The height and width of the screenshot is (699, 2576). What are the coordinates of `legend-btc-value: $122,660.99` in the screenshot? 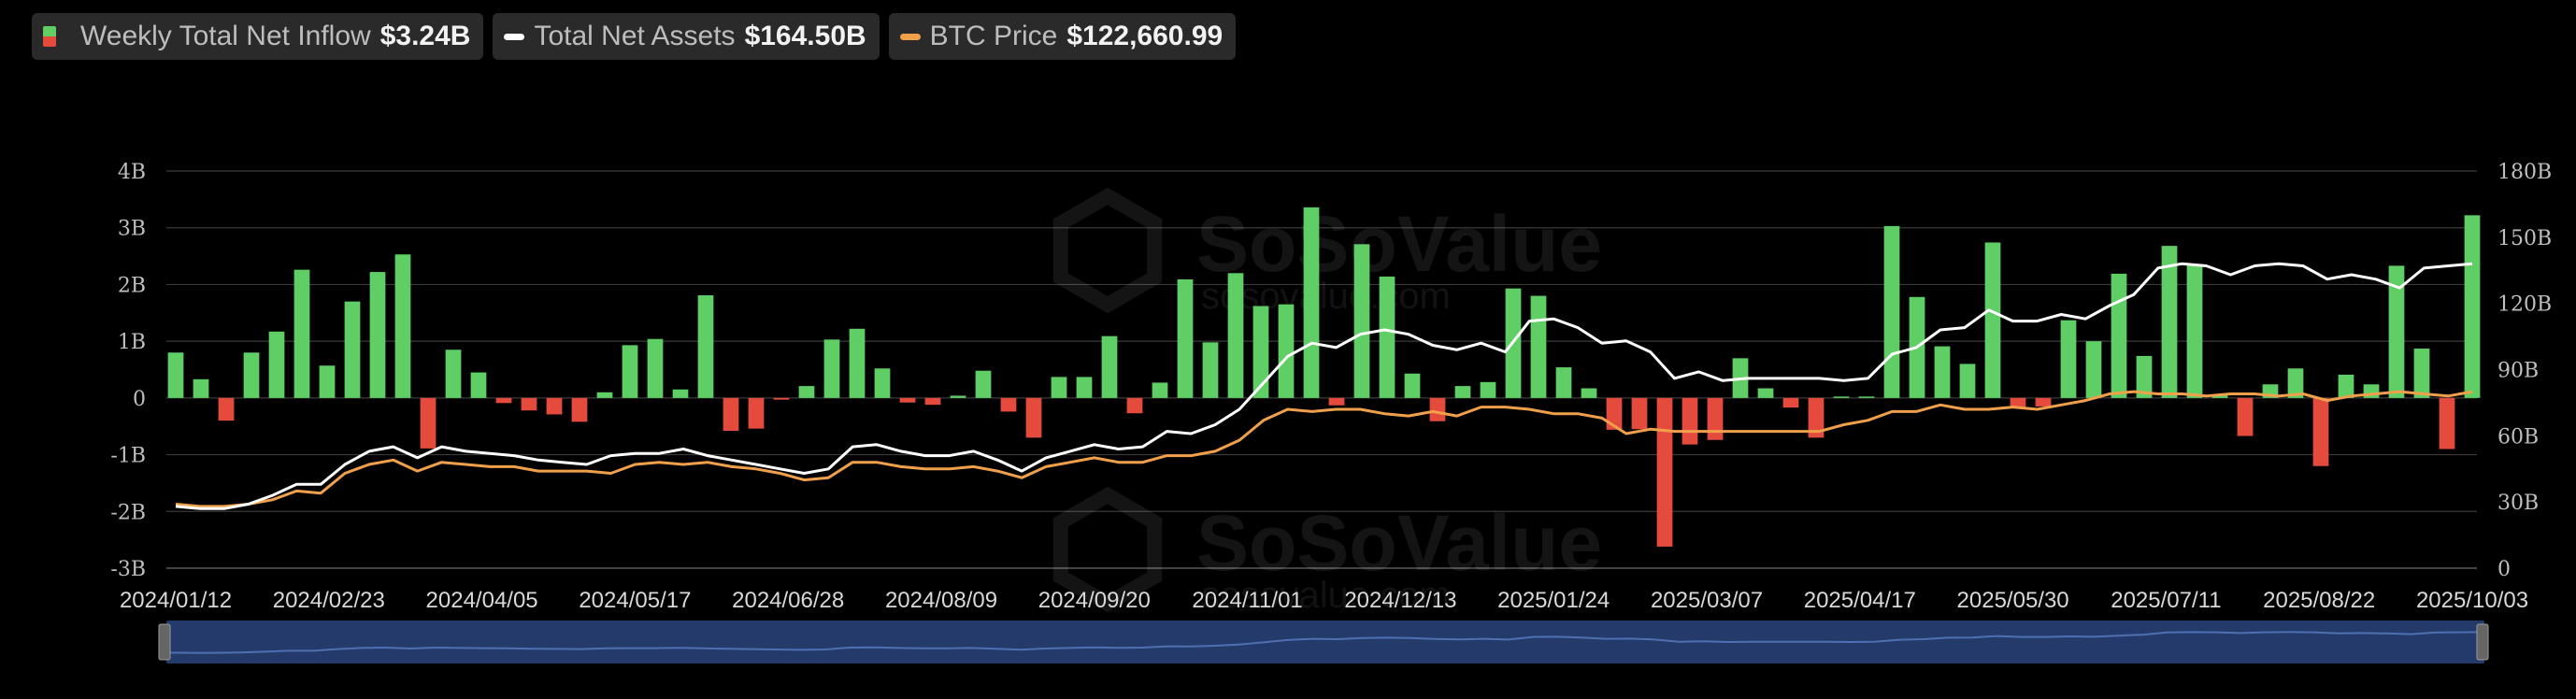 It's located at (1145, 36).